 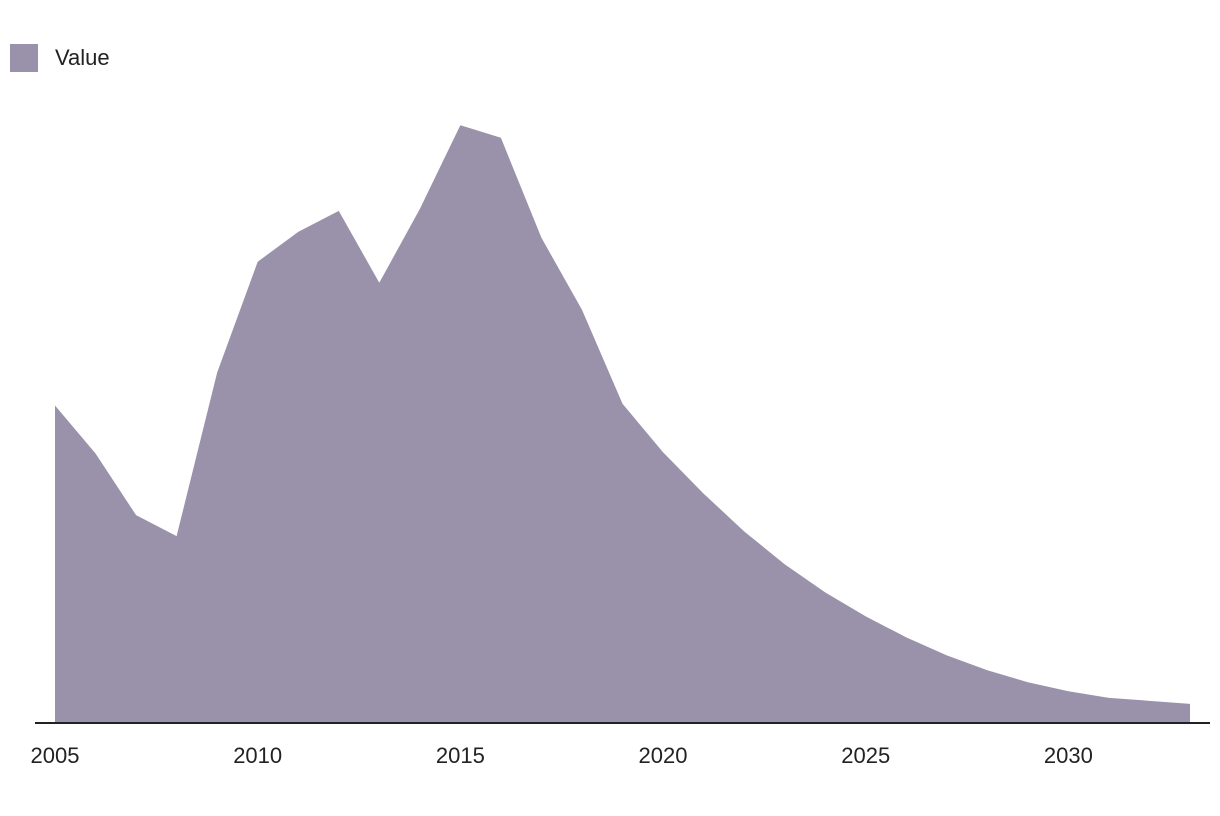 I want to click on x-tick-label: 2030, so click(x=1068, y=755).